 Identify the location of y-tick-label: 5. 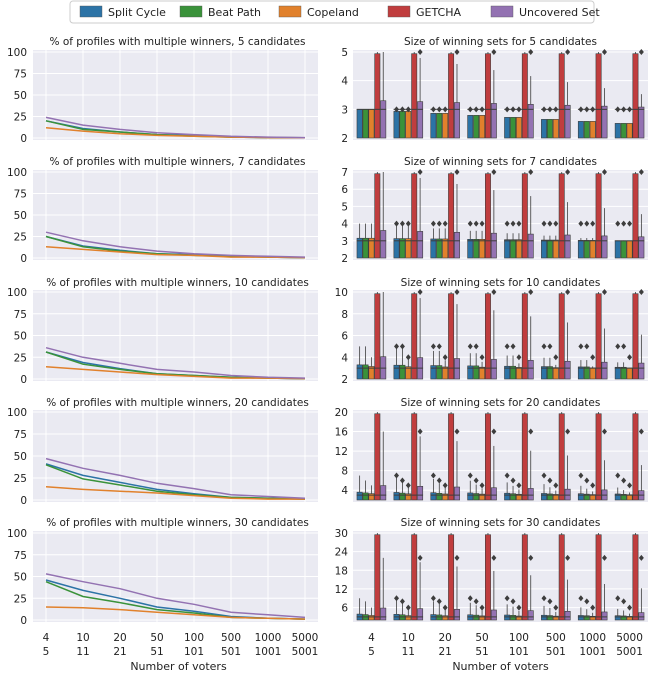
(344, 207).